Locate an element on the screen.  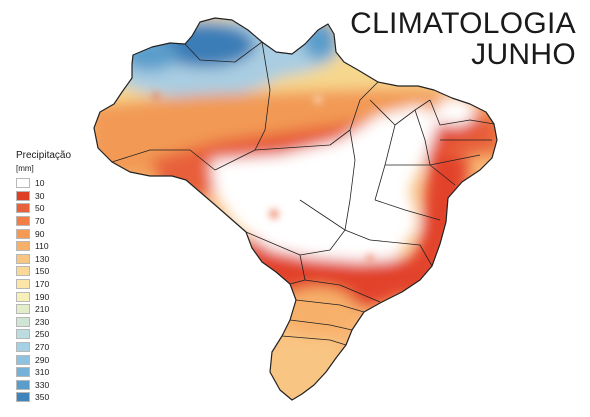
legend-label: 170 is located at coordinates (42, 284).